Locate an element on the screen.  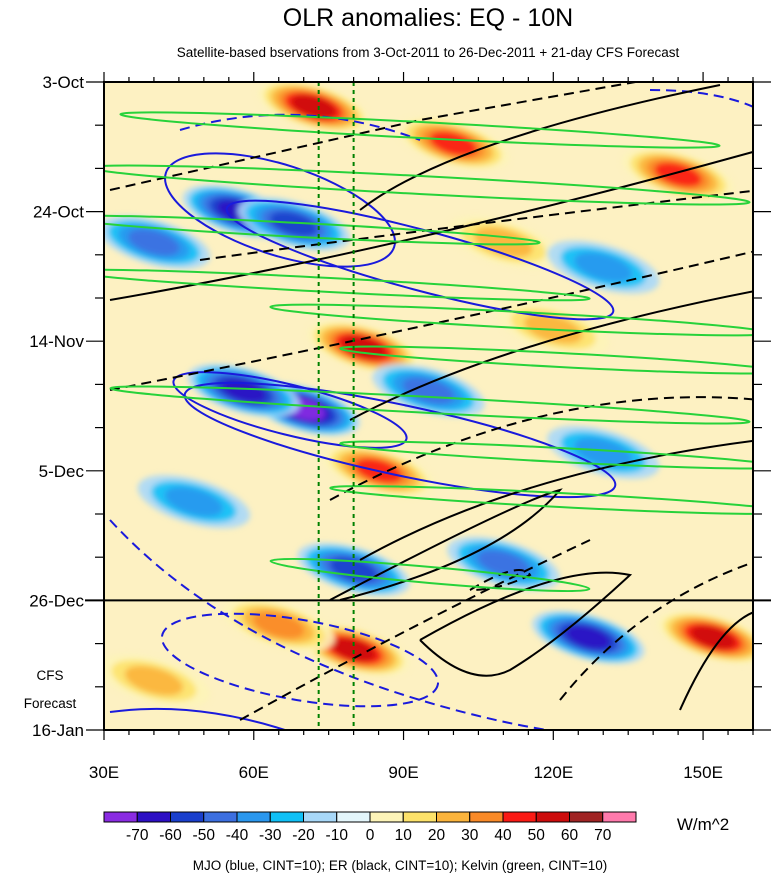
x-tick-label: 30E is located at coordinates (104, 772).